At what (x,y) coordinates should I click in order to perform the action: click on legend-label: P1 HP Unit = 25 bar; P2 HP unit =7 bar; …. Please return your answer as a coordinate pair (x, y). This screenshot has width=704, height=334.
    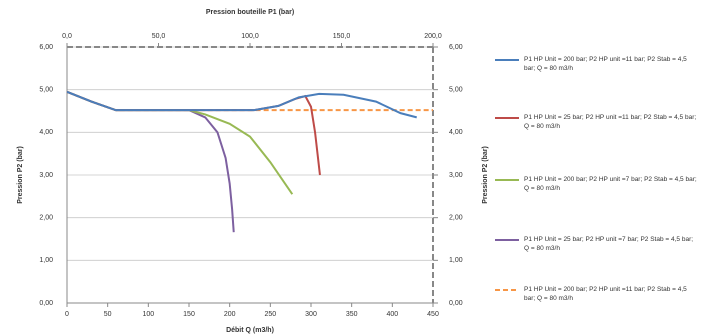
    Looking at the image, I should click on (609, 244).